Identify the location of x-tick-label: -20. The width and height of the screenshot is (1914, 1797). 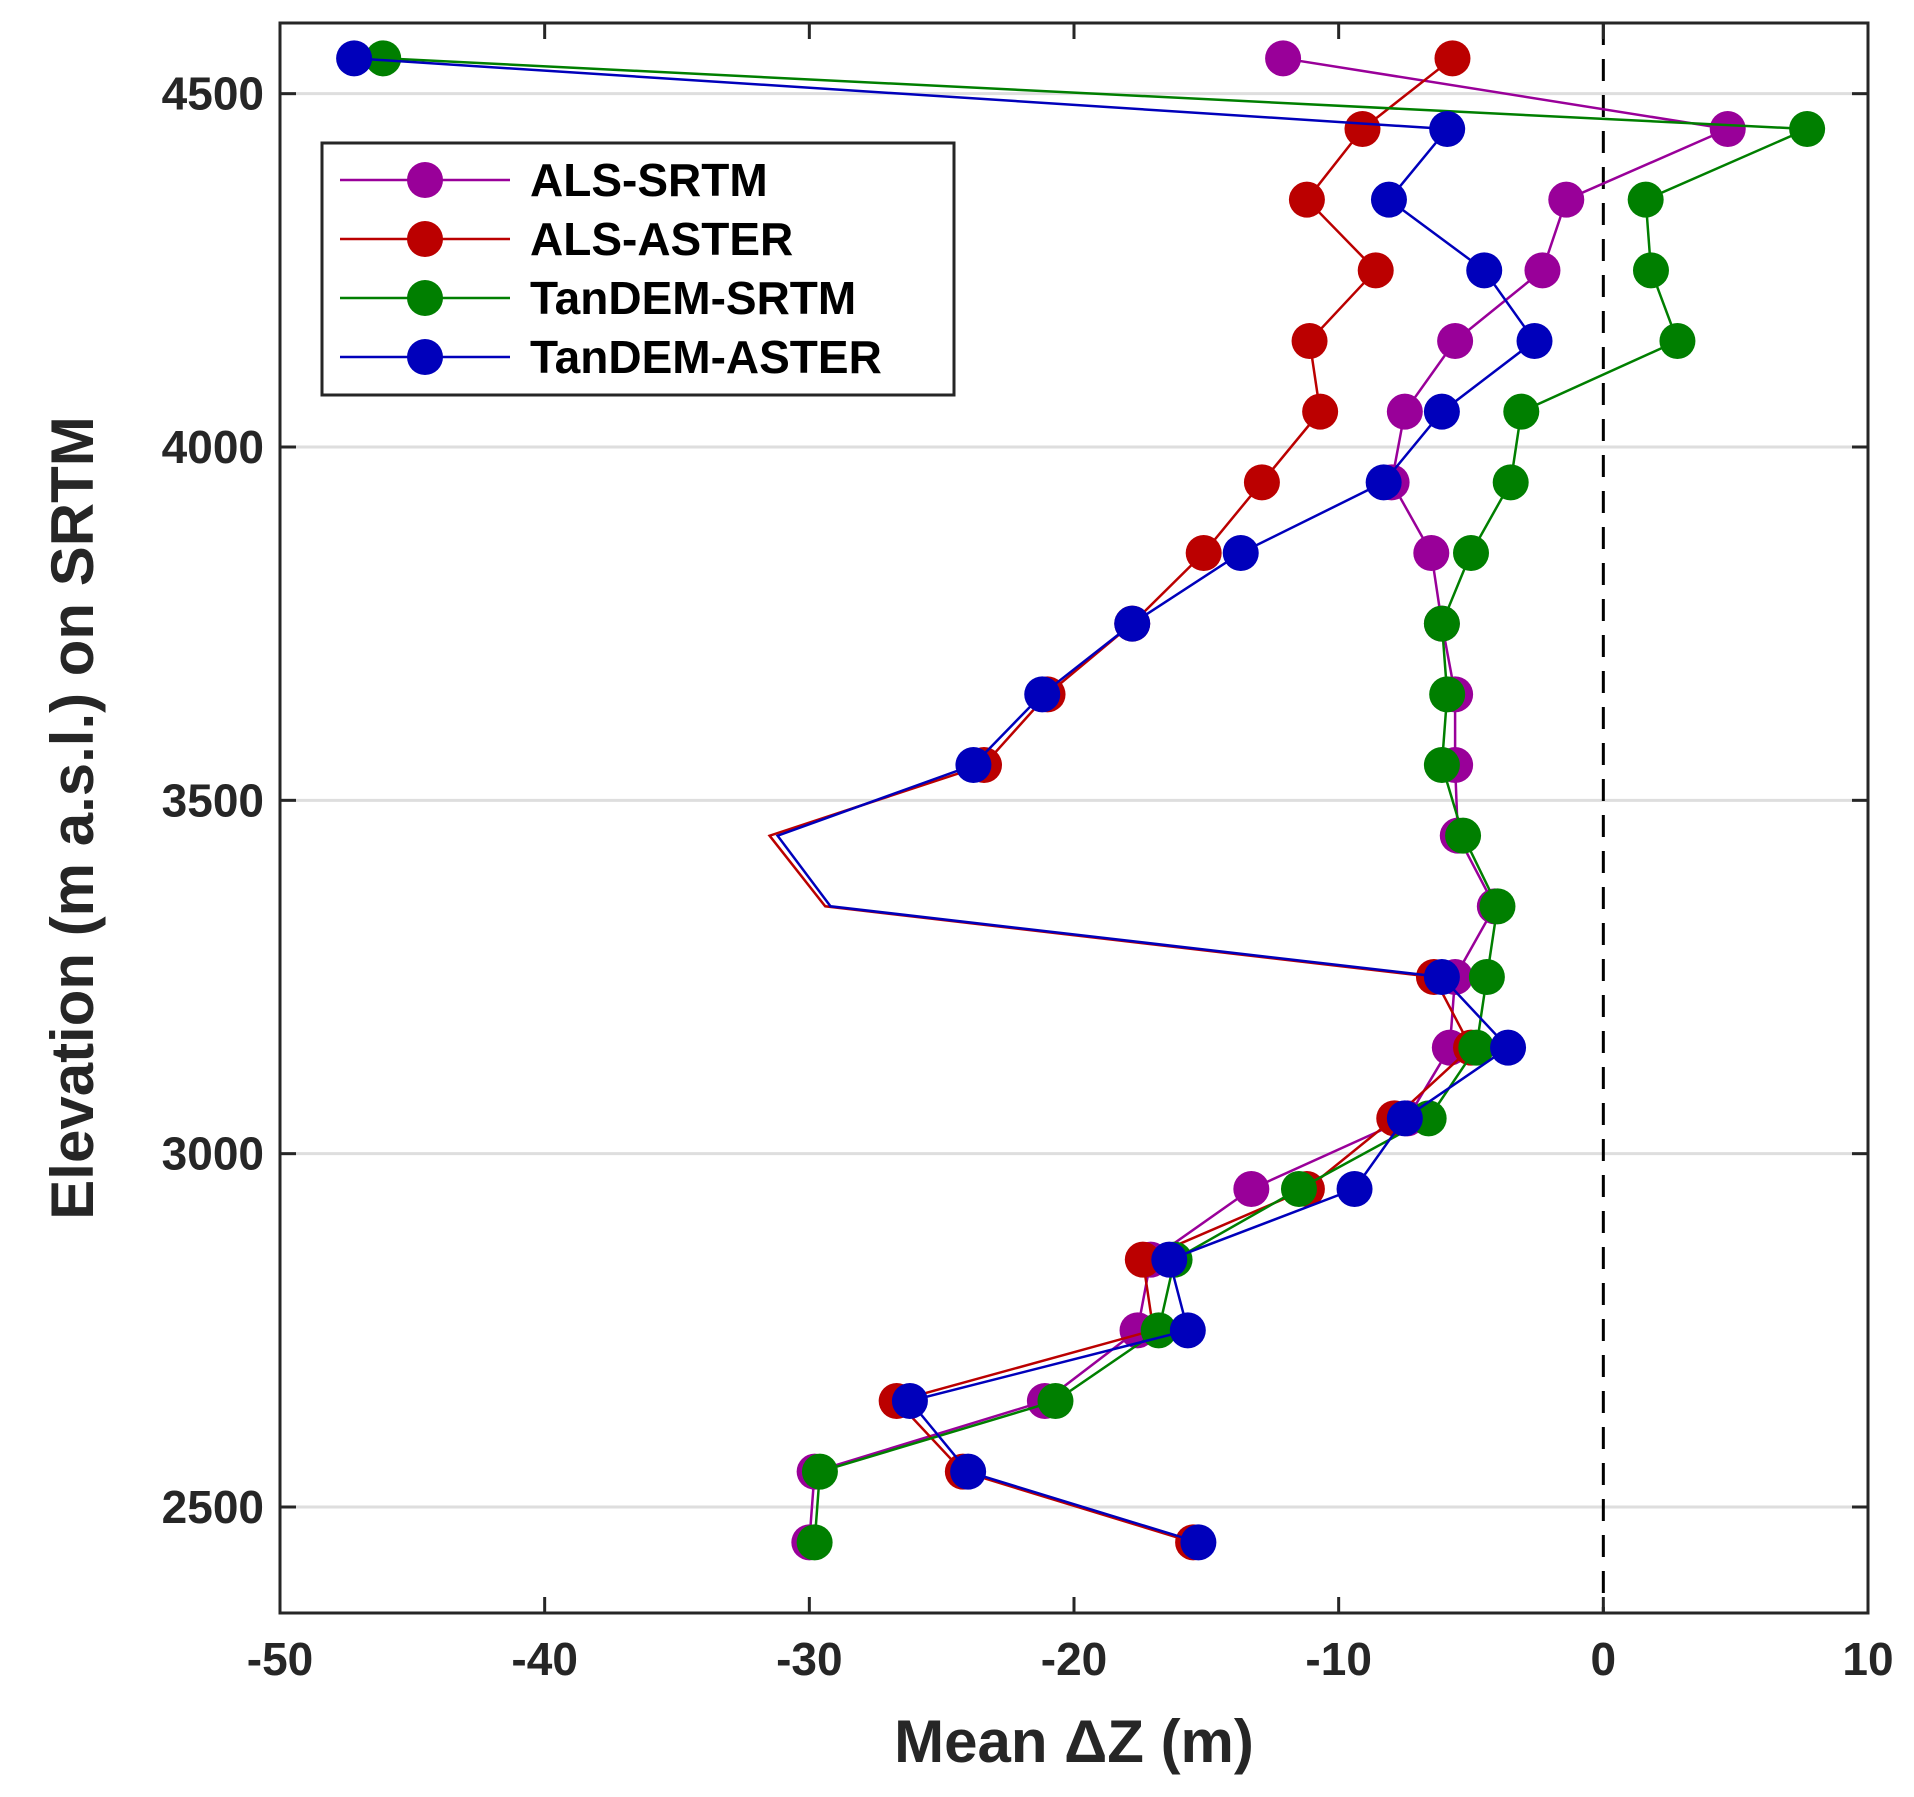
(1074, 1659).